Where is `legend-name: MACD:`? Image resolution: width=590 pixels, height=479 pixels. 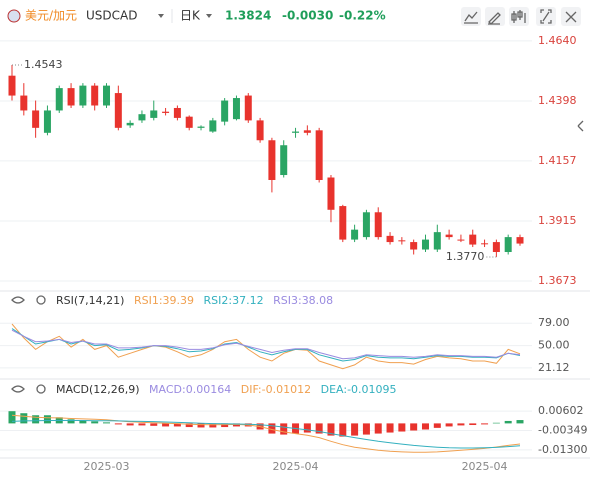 legend-name: MACD: is located at coordinates (167, 389).